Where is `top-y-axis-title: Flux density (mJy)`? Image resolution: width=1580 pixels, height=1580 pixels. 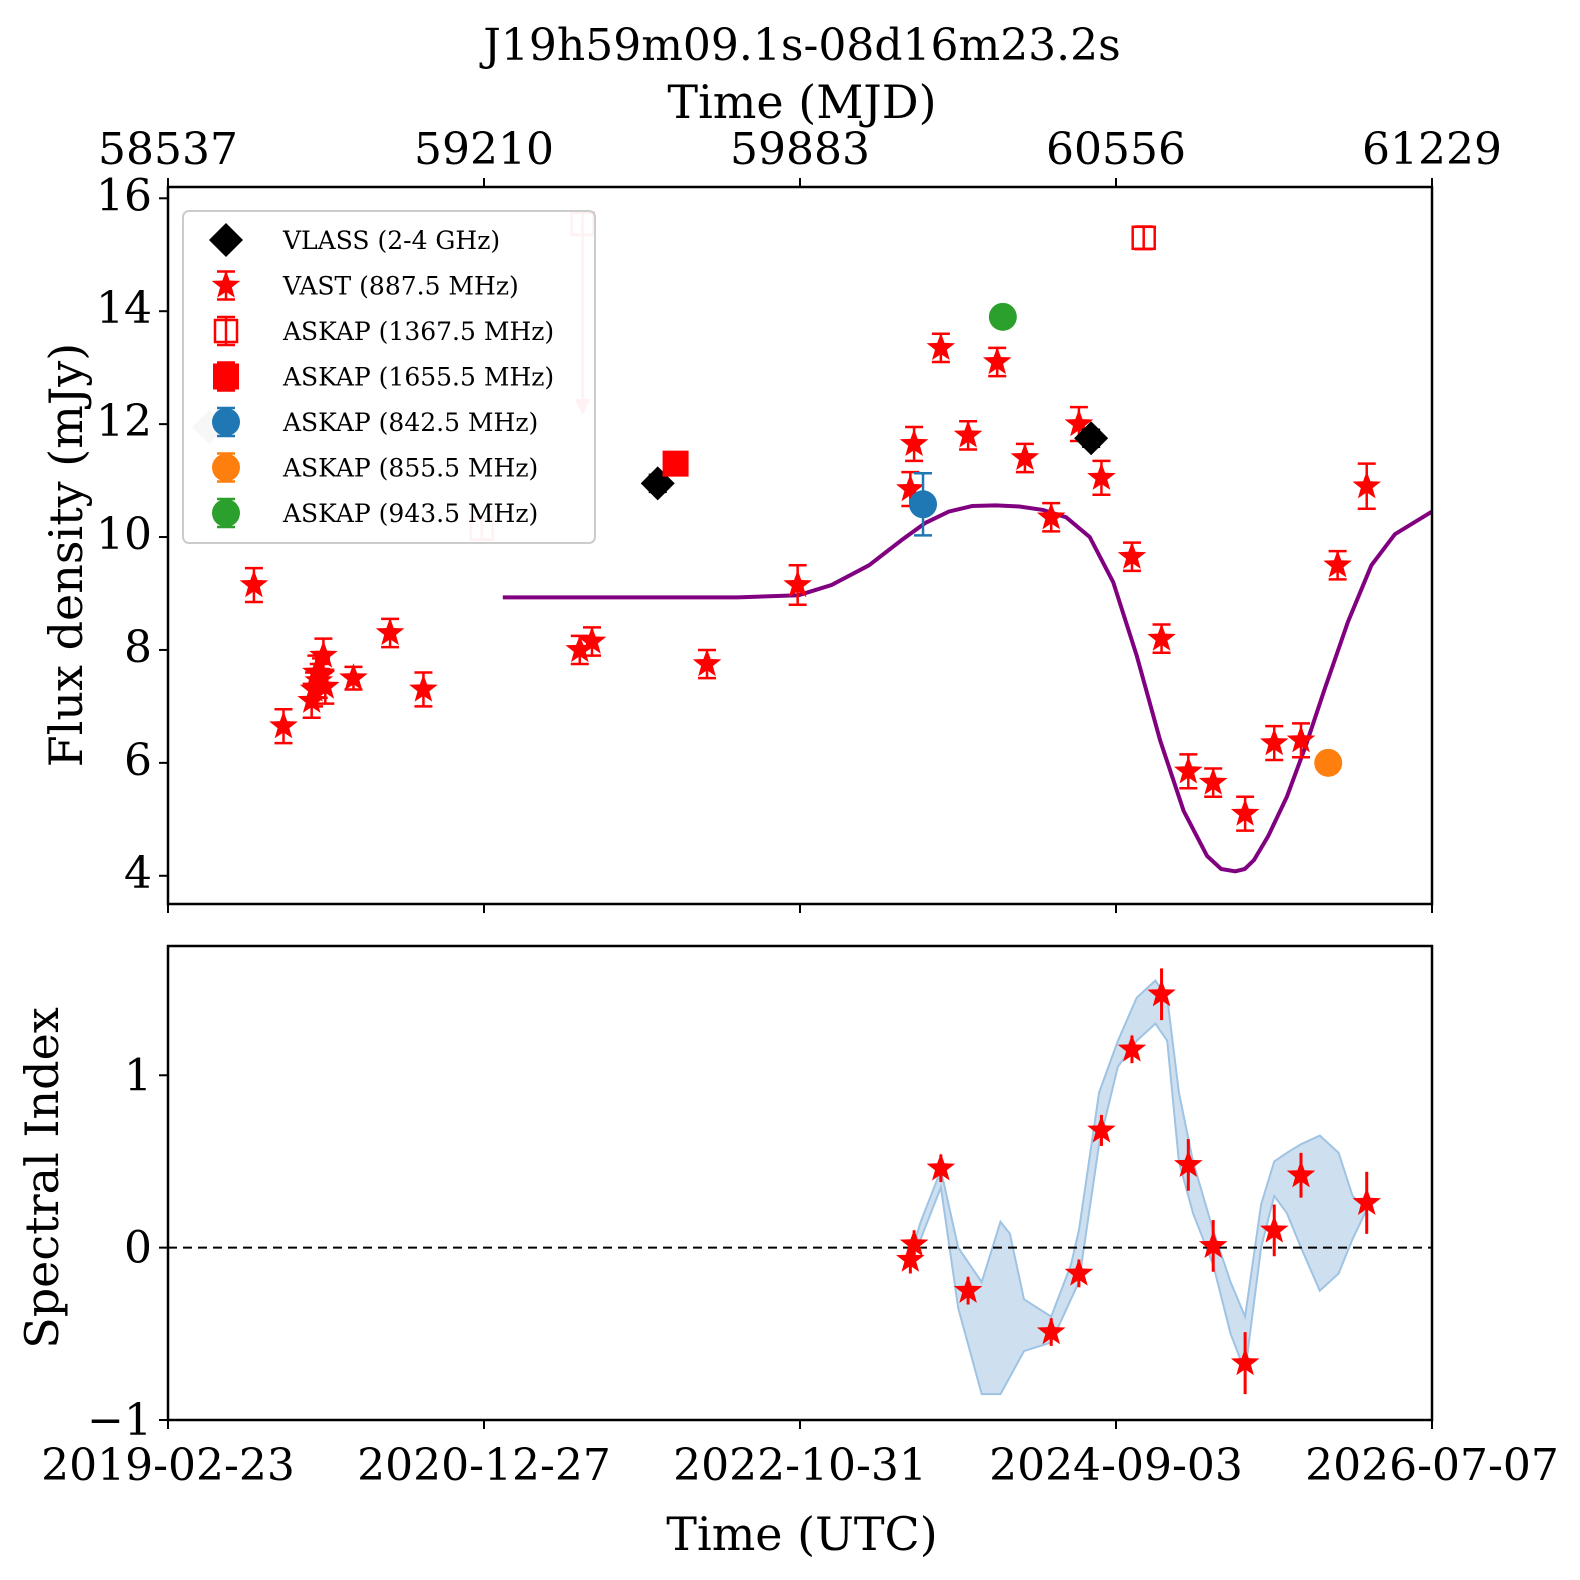
top-y-axis-title: Flux density (mJy) is located at coordinates (66, 555).